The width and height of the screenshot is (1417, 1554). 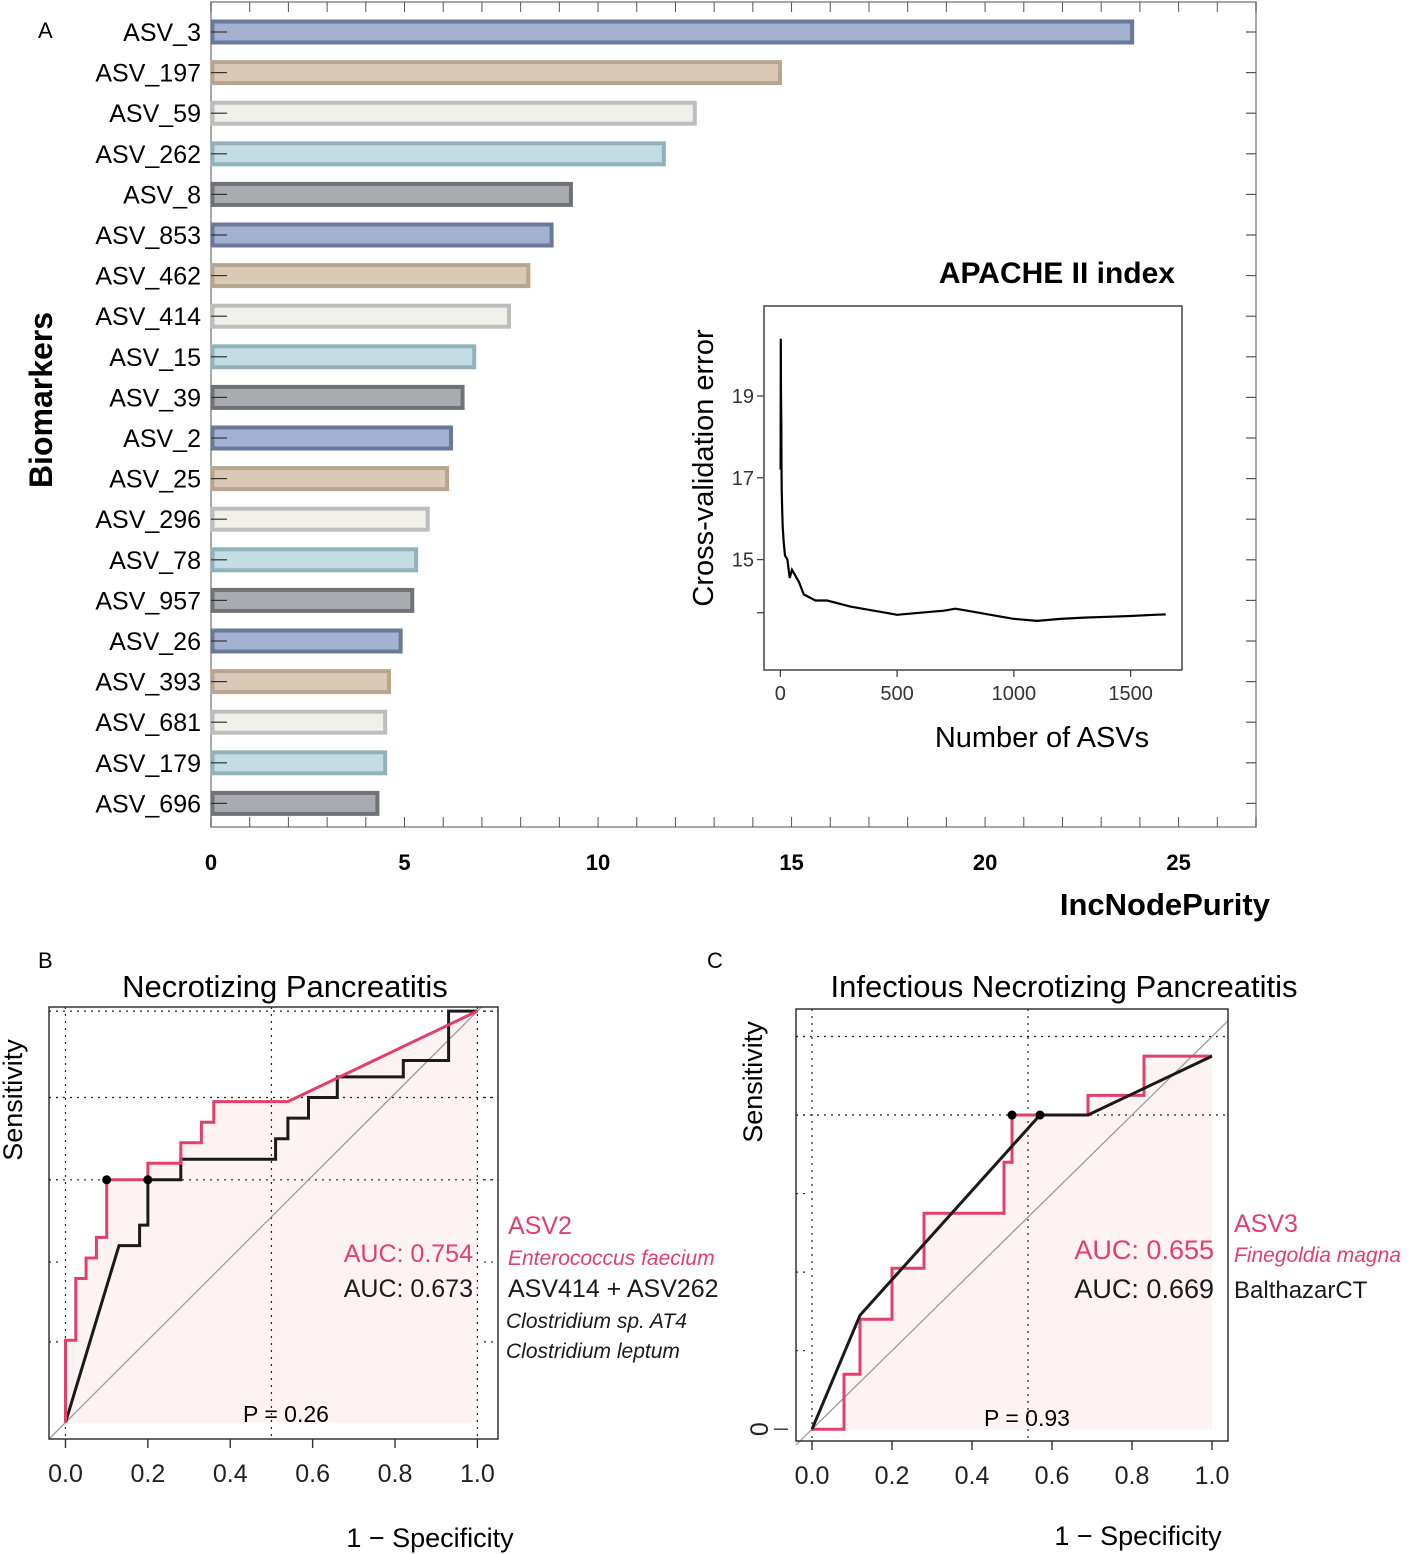 What do you see at coordinates (230, 1474) in the screenshot?
I see `x-tick-label-0-4: 0.4` at bounding box center [230, 1474].